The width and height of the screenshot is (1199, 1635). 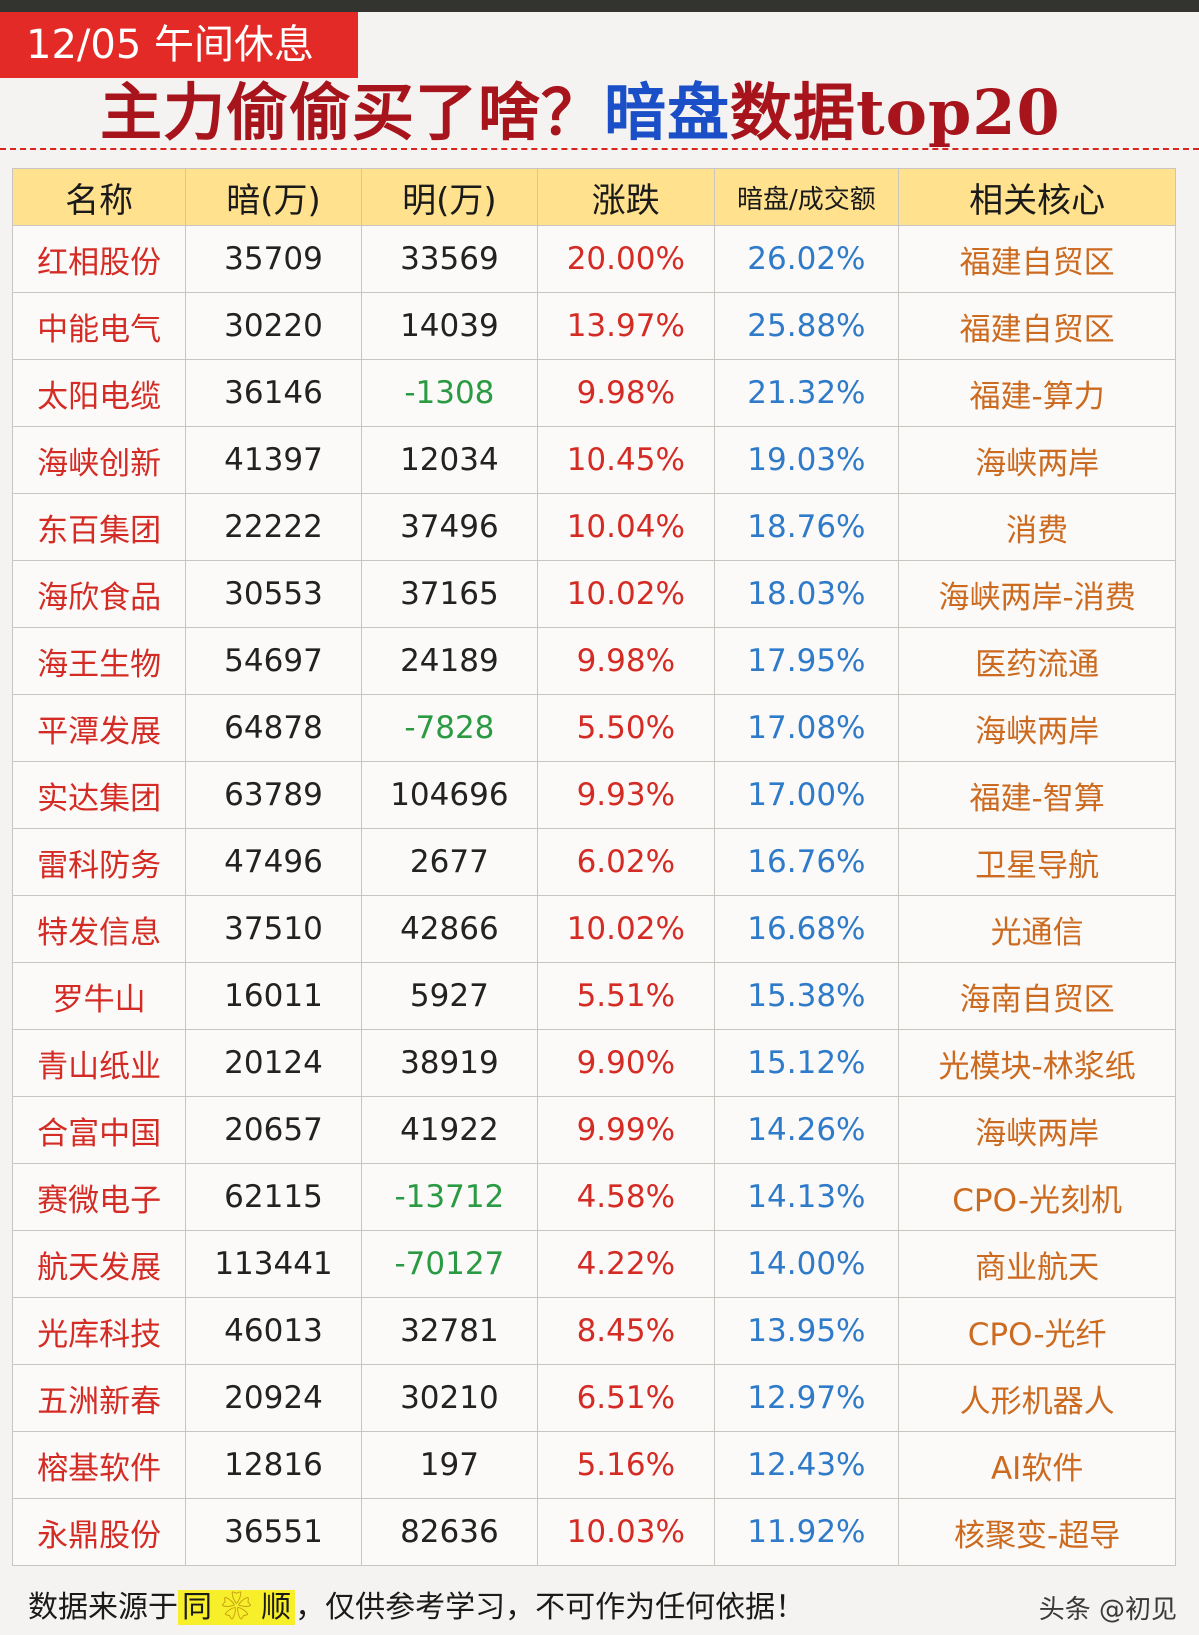 I want to click on dark-amount-cell: 16011, so click(x=273, y=996).